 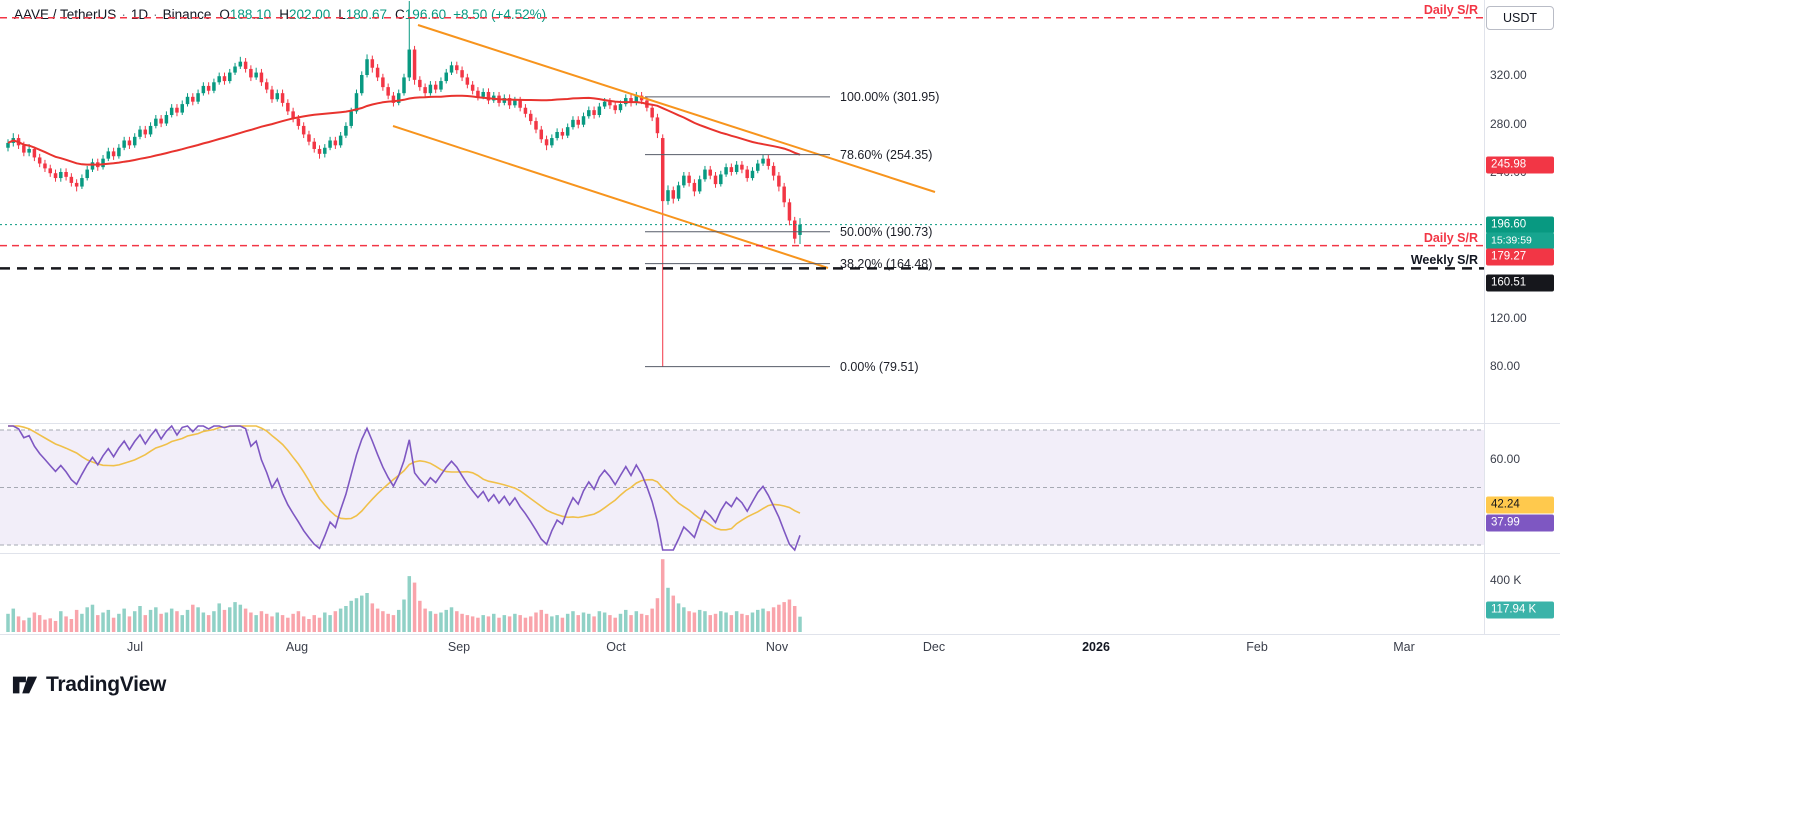 What do you see at coordinates (404, 595) in the screenshot?
I see `volume-series` at bounding box center [404, 595].